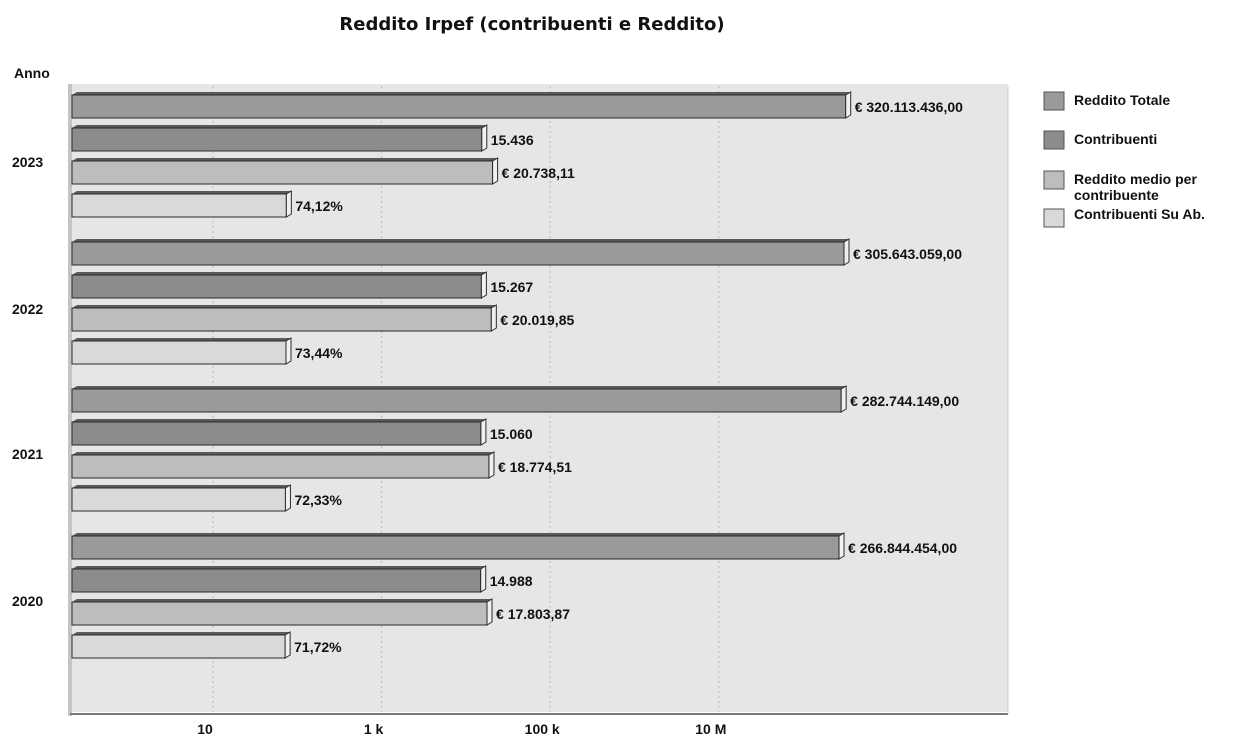 The image size is (1243, 736). I want to click on x-tick-label: 10, so click(205, 728).